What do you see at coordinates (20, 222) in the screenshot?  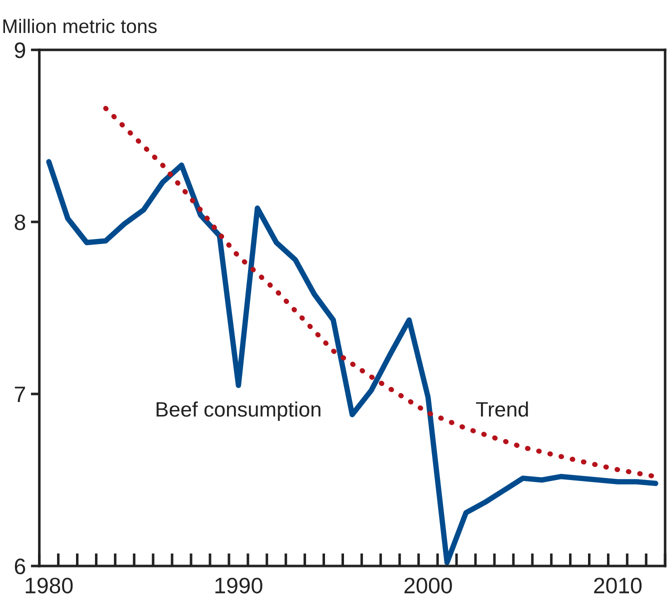 I see `y-tick-label: 8` at bounding box center [20, 222].